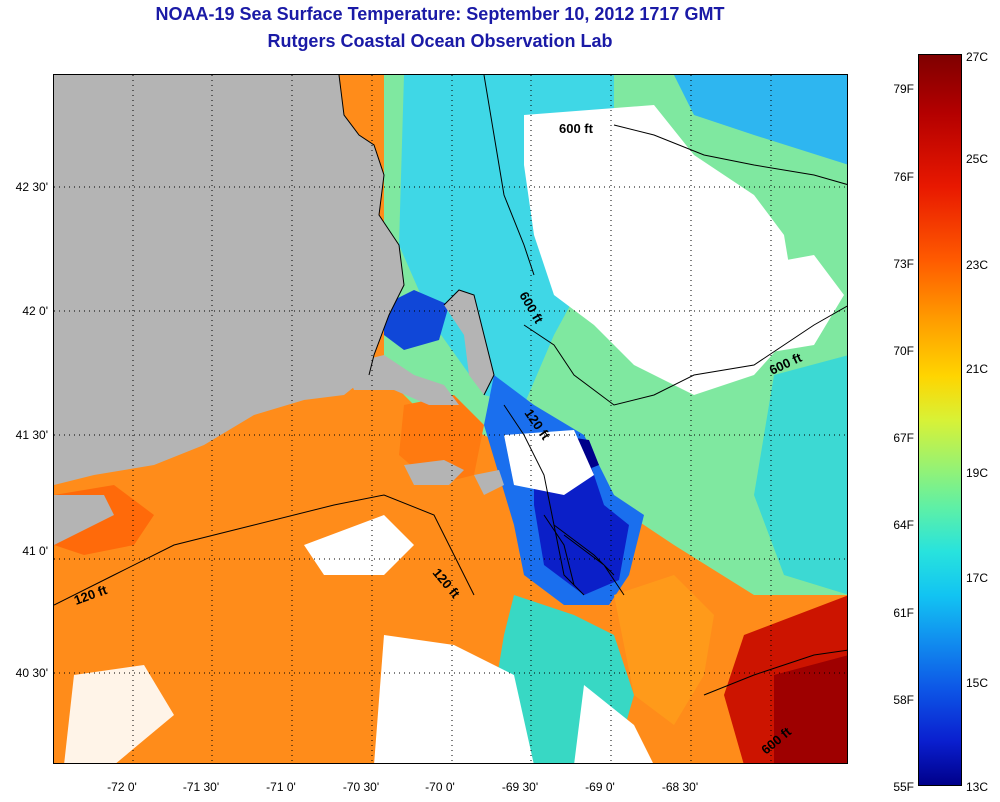 This screenshot has width=1000, height=802. What do you see at coordinates (359, 545) in the screenshot?
I see `cloud-mask-coastal` at bounding box center [359, 545].